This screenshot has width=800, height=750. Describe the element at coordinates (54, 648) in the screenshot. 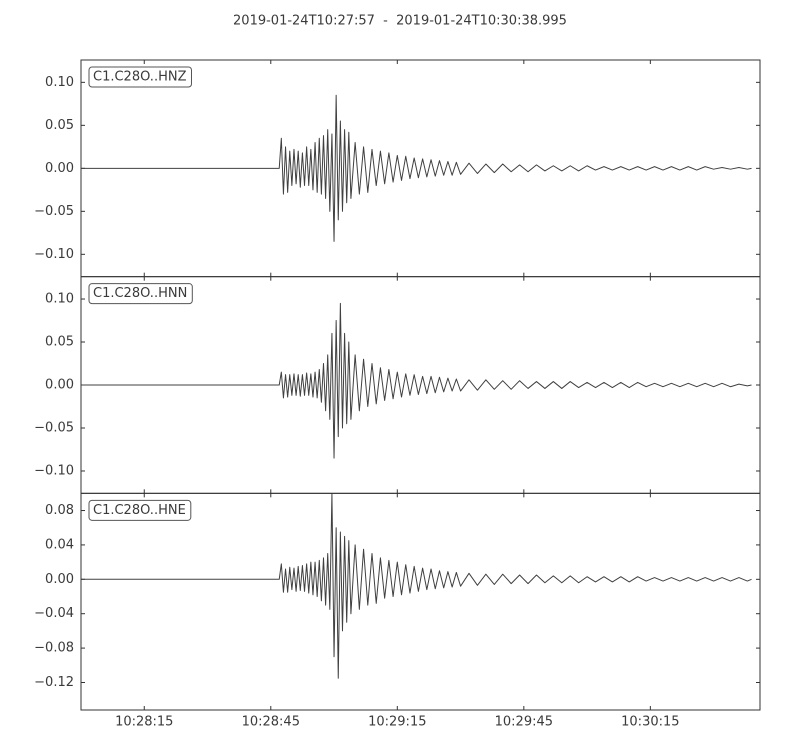

I see `y-tick-label: −0.08` at that location.